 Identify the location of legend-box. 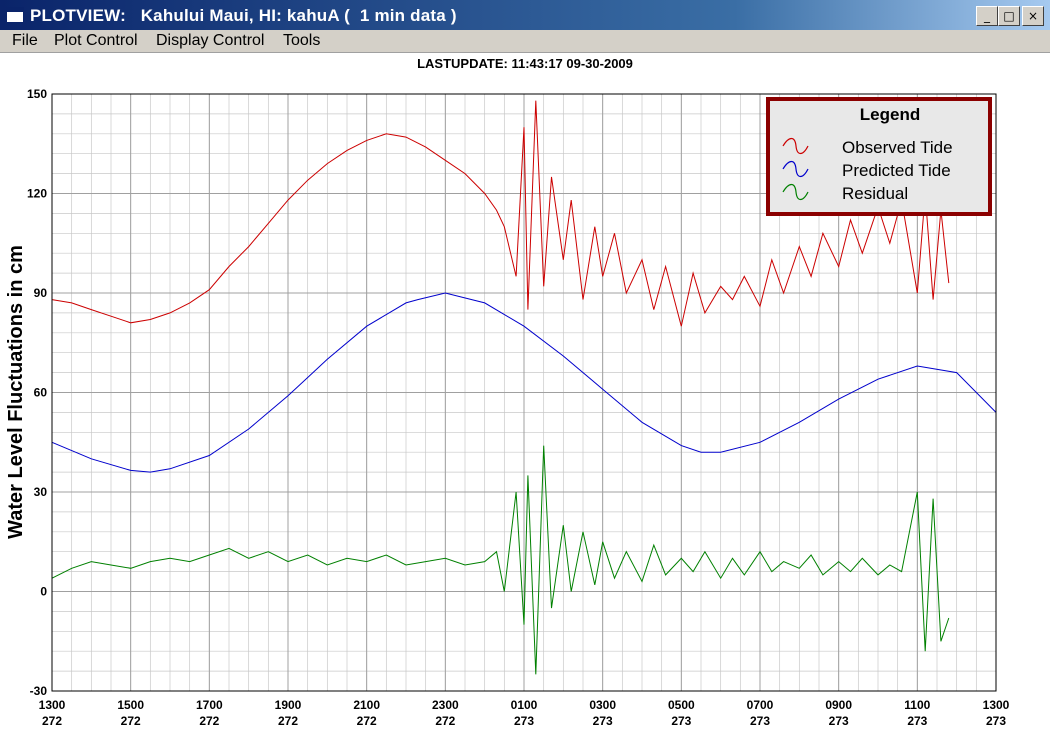
(879, 156).